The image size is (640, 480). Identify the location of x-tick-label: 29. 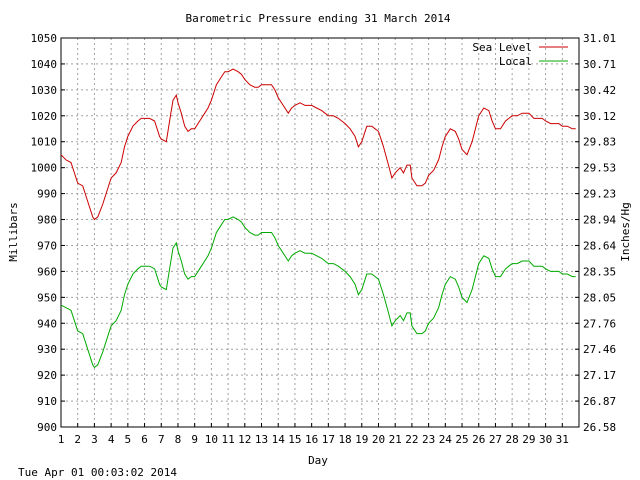
(528, 439).